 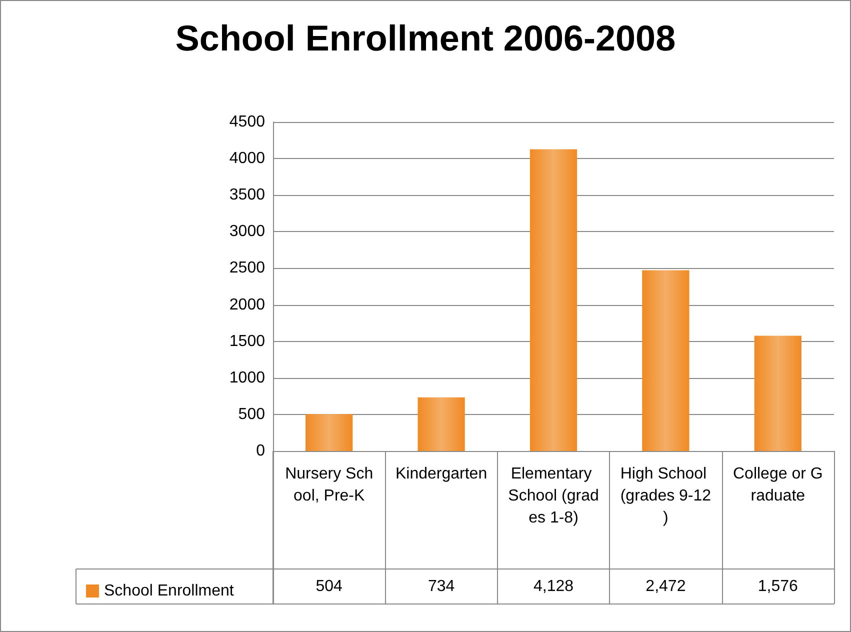 I want to click on y-tick-label: 4000, so click(x=247, y=159).